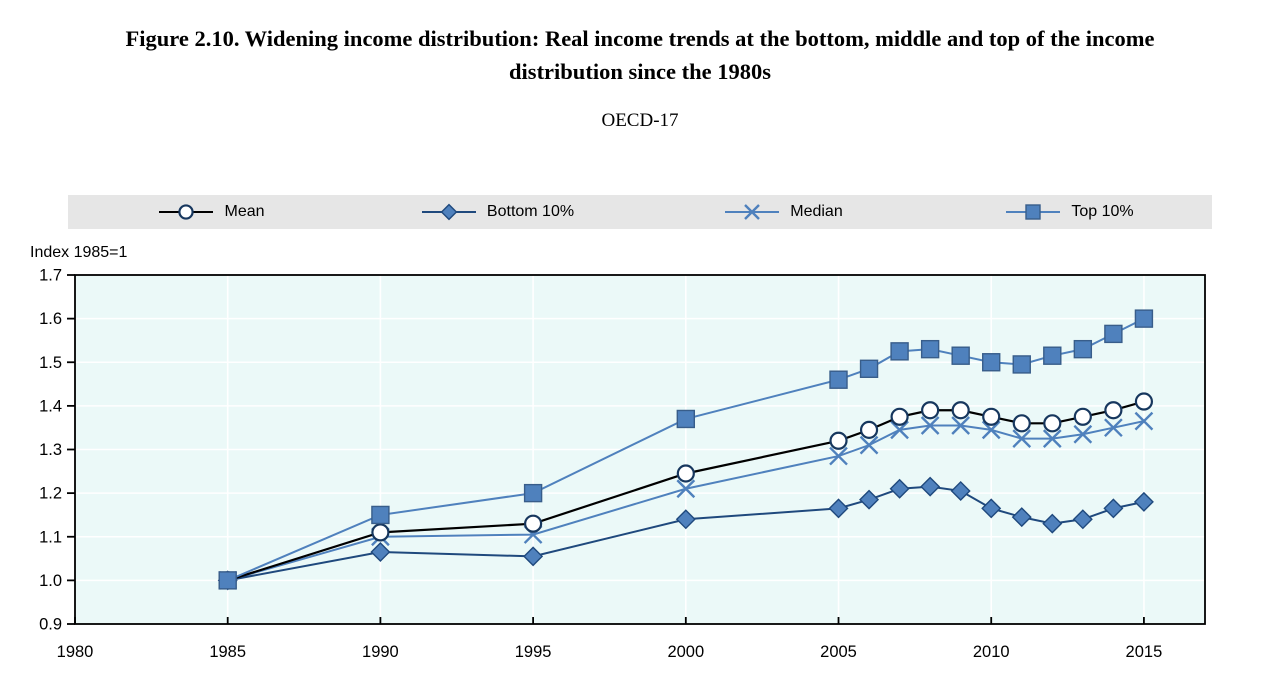  What do you see at coordinates (50, 406) in the screenshot?
I see `y-tick-label-1.4: 1.4` at bounding box center [50, 406].